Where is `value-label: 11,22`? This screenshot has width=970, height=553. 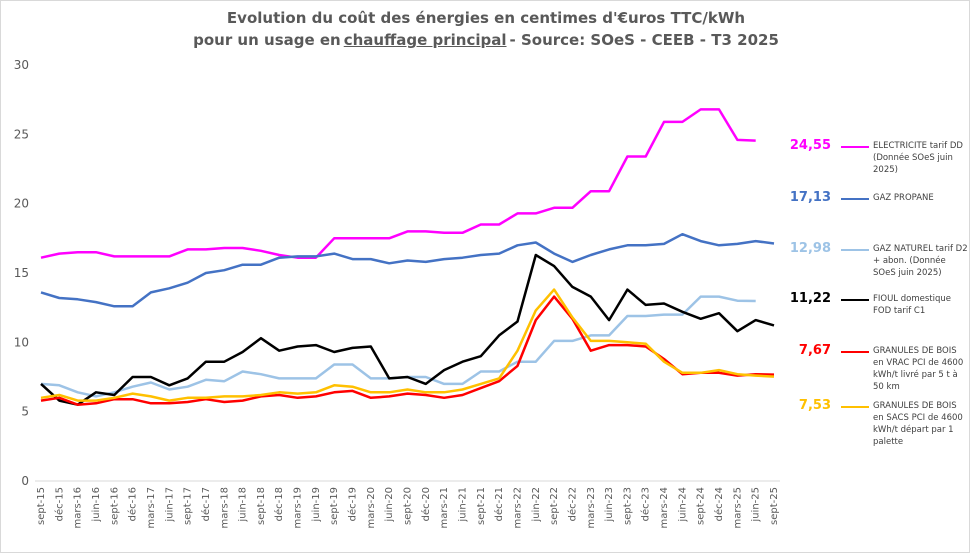
value-label: 11,22 is located at coordinates (810, 298).